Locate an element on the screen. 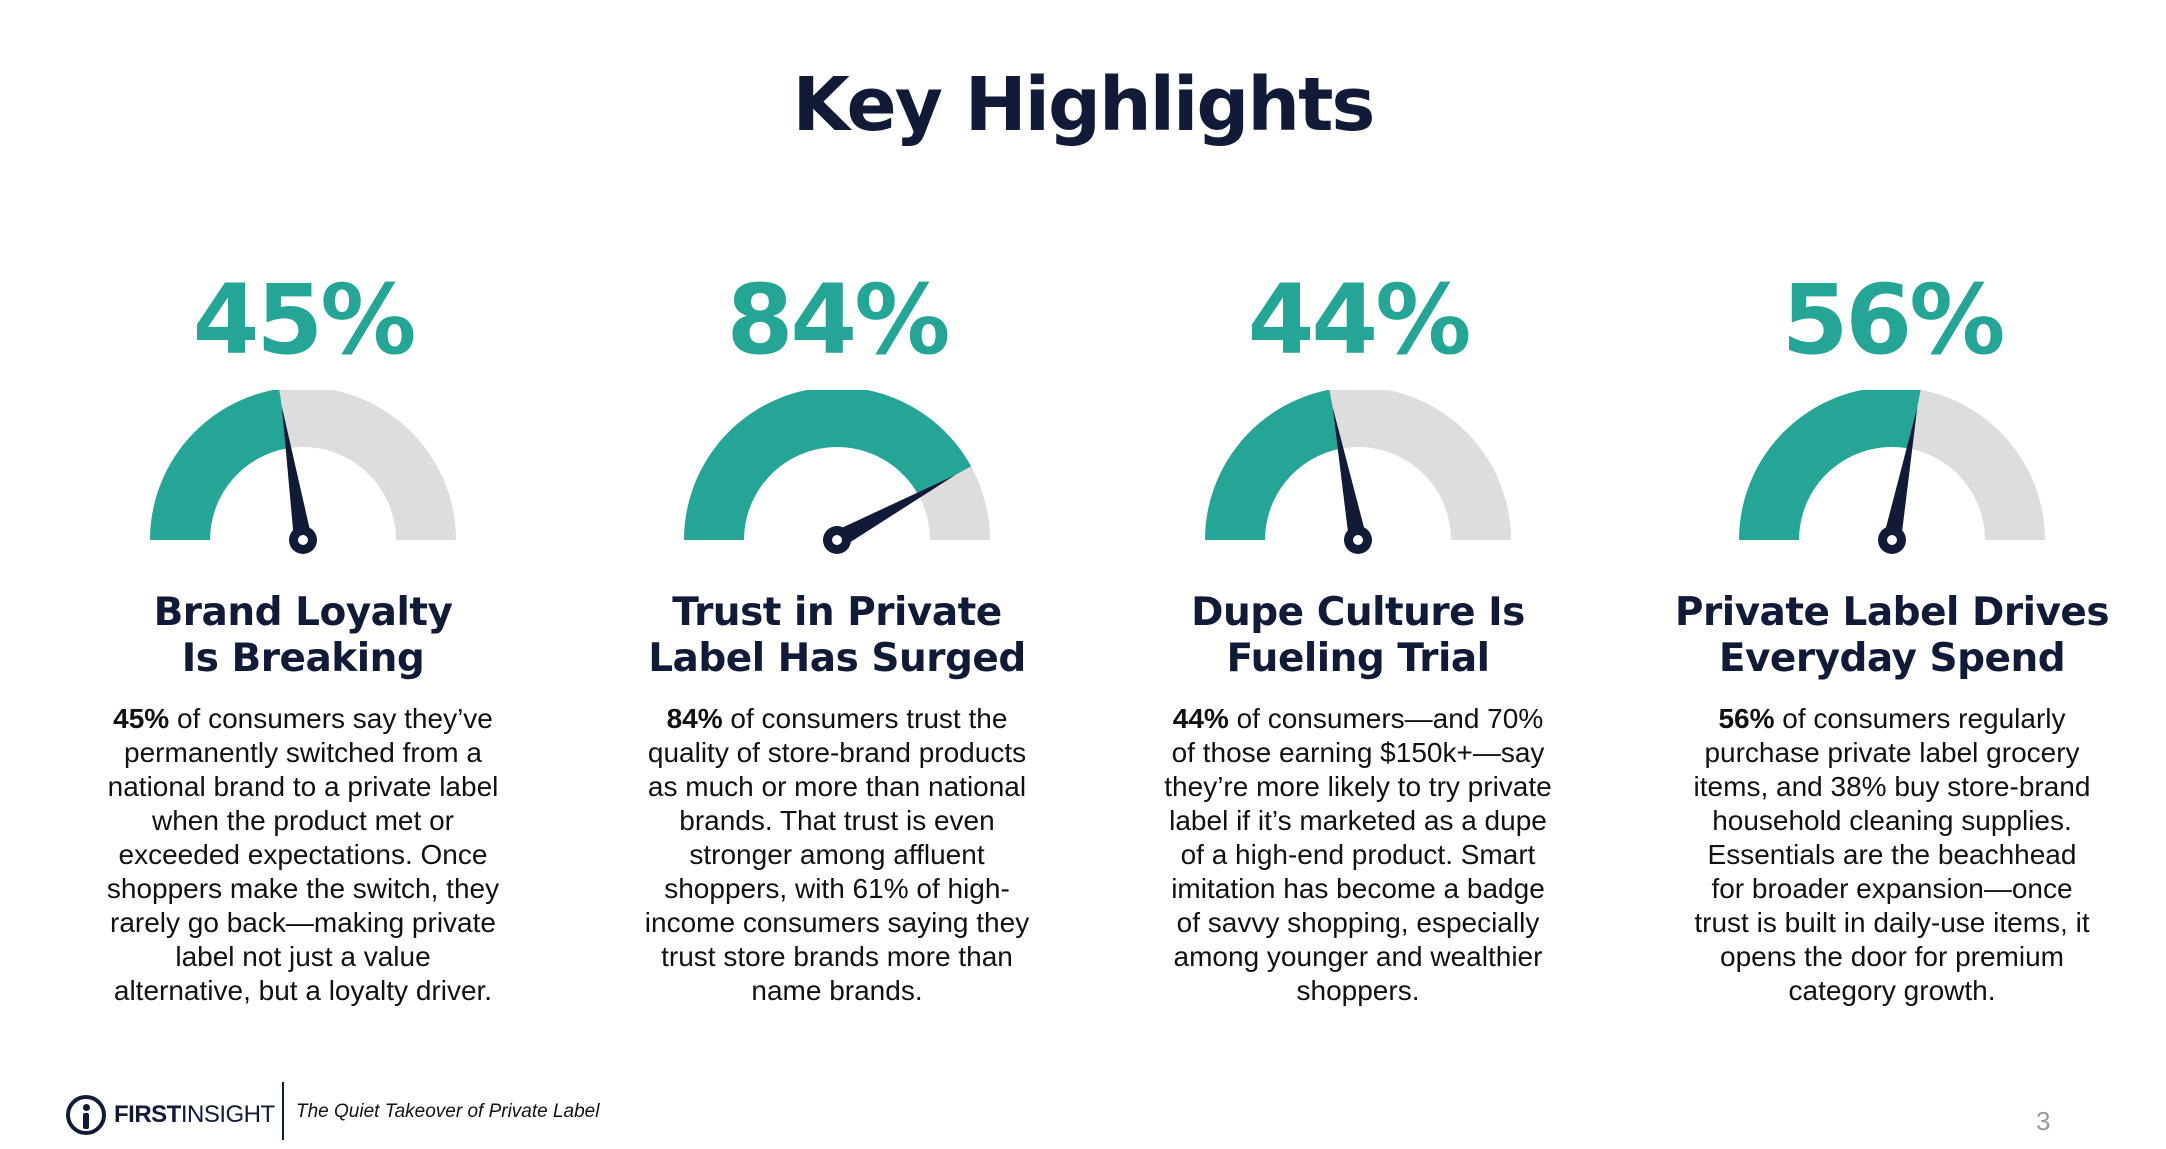  card-heading-line2: Is Breaking is located at coordinates (303, 658).